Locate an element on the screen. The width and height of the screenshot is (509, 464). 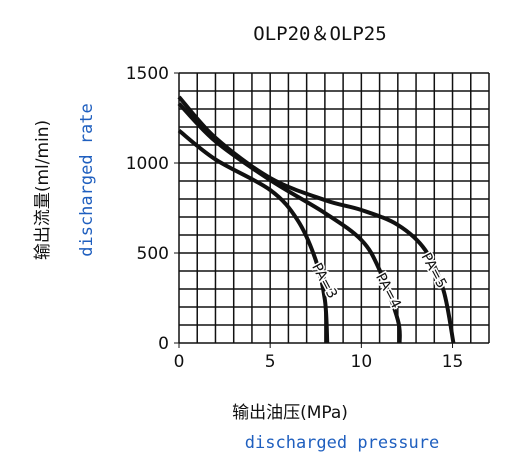
y-tick-label: 1500 is located at coordinates (147, 74).